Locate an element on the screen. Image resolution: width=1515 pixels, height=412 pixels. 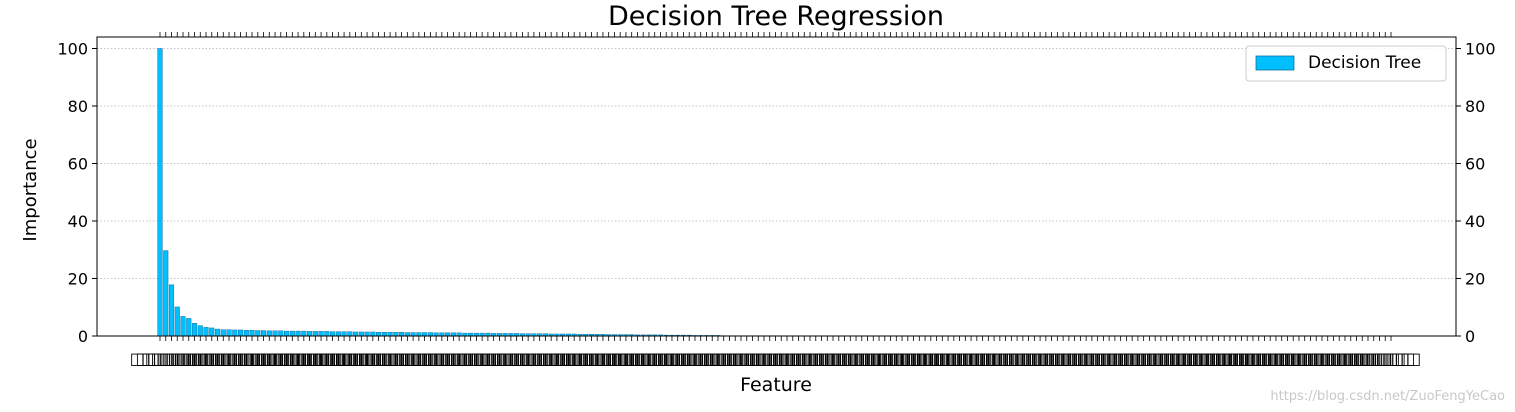
y-tick-label: 100 is located at coordinates (72, 49).